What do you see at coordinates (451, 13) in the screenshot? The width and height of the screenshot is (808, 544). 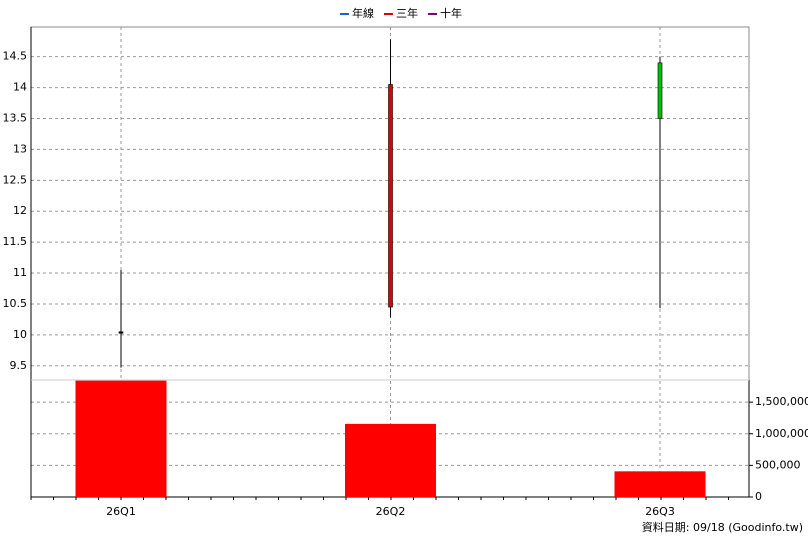 I see `legend-label: 十年` at bounding box center [451, 13].